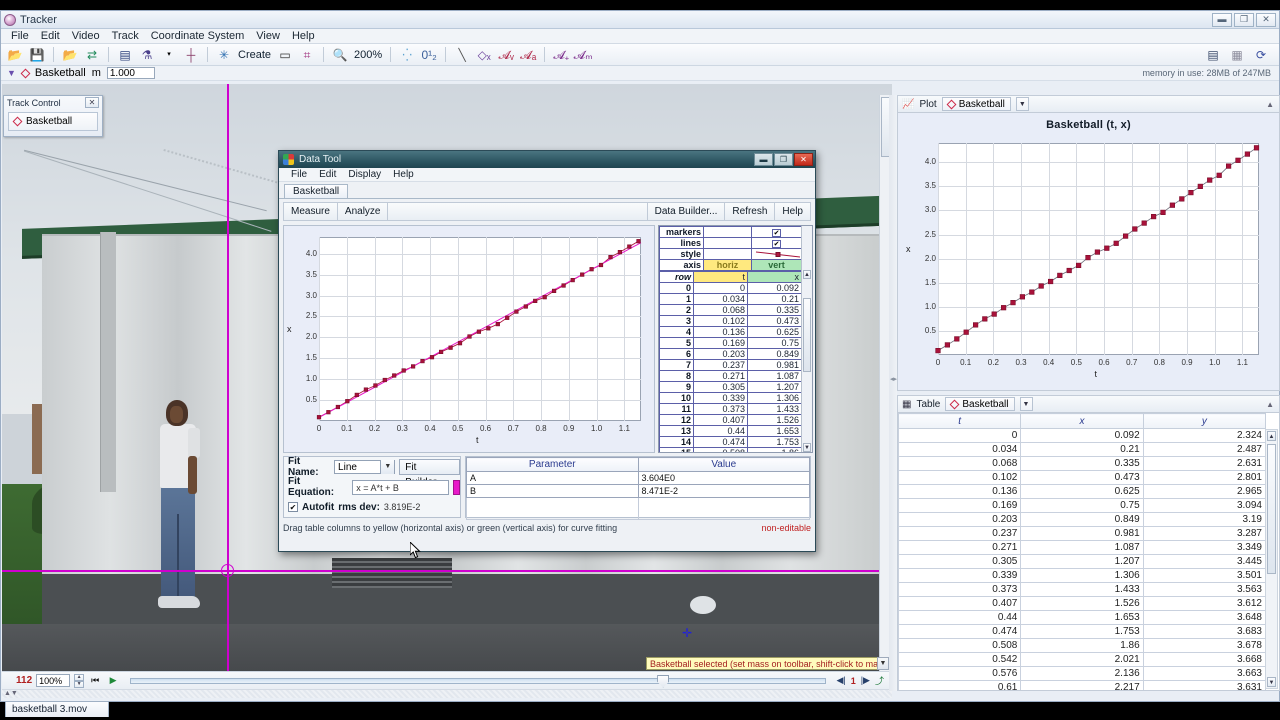 Image resolution: width=1280 pixels, height=720 pixels. Describe the element at coordinates (730, 398) in the screenshot. I see `data-tool-row: 10 0.339 1.306` at that location.